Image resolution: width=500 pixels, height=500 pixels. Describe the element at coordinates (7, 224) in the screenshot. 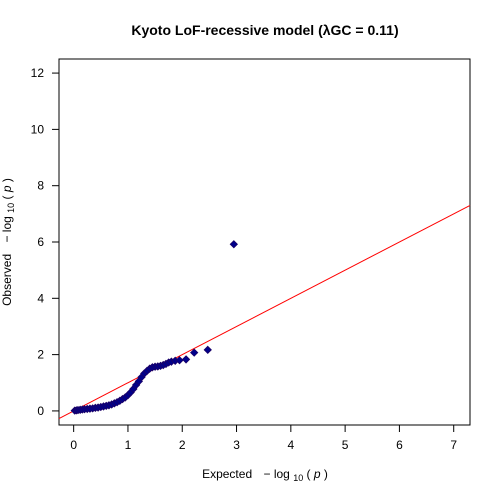

I see `y-axis-label-log: log` at that location.